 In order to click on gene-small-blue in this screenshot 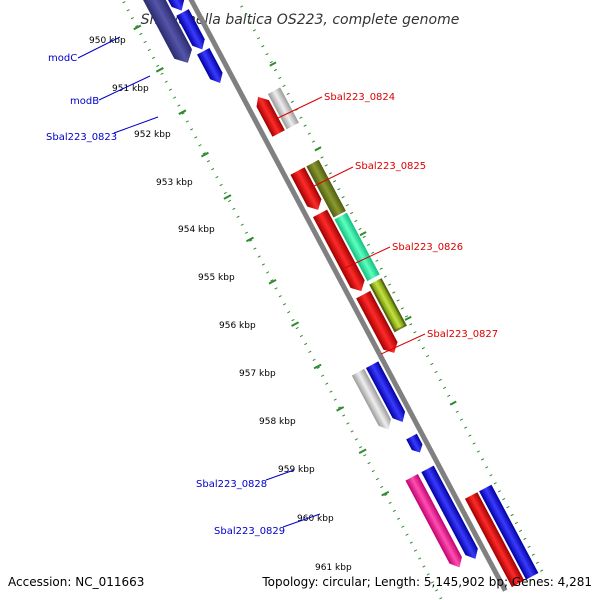, I will do `click(415, 444)`.